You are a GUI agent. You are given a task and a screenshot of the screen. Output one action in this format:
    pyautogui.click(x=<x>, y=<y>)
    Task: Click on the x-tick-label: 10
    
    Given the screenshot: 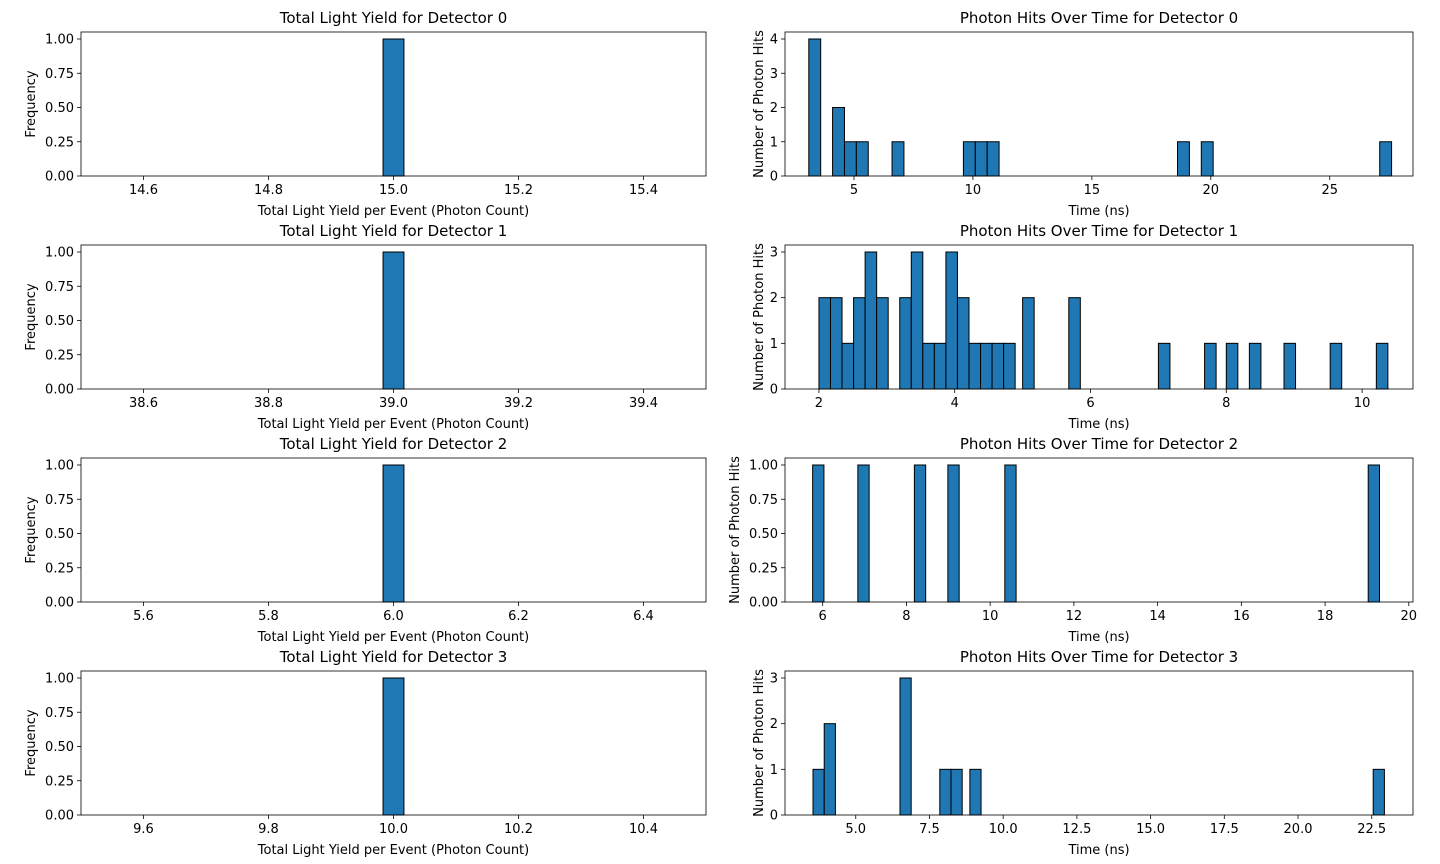 What is the action you would take?
    pyautogui.click(x=1362, y=403)
    